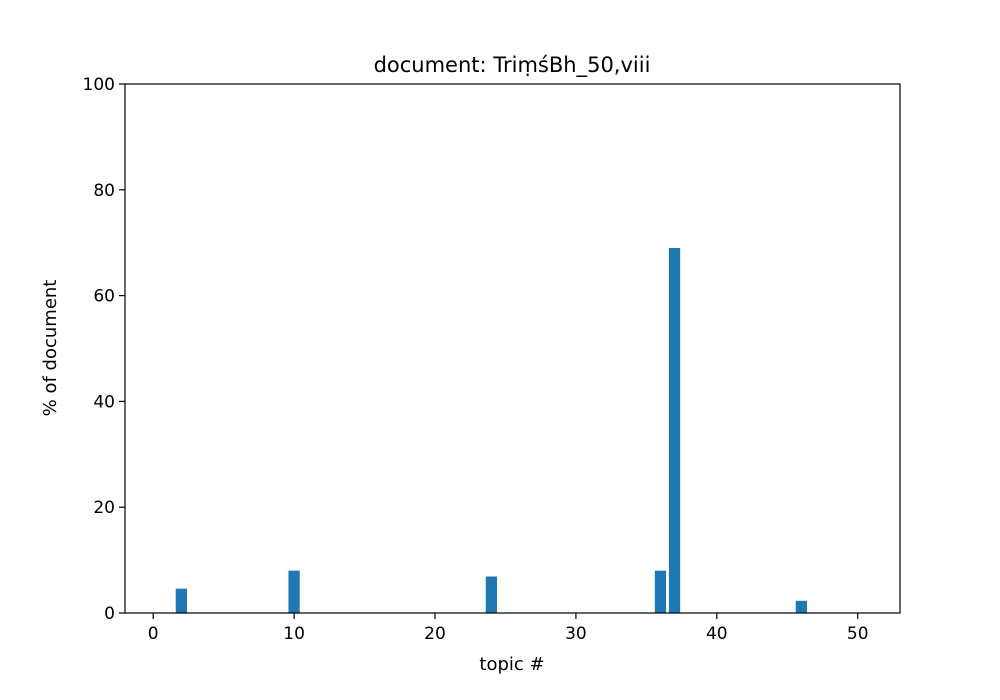 This screenshot has width=1000, height=700. What do you see at coordinates (717, 634) in the screenshot?
I see `x-tick-label: 40` at bounding box center [717, 634].